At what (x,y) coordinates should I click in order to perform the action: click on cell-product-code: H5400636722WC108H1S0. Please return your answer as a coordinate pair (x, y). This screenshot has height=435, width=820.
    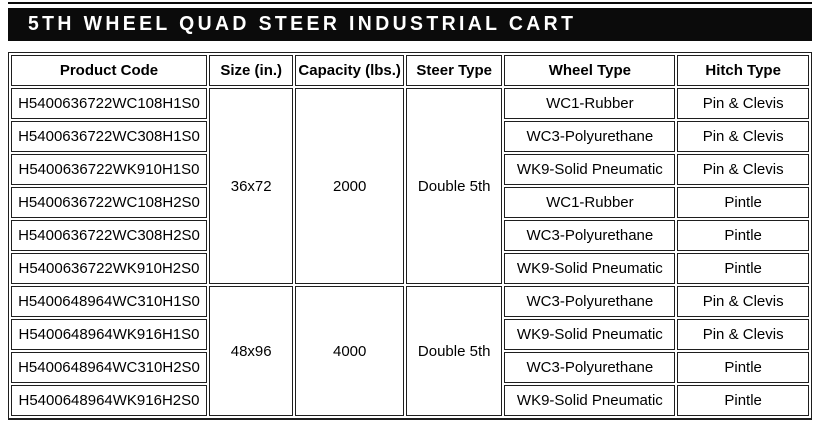
    Looking at the image, I should click on (109, 103).